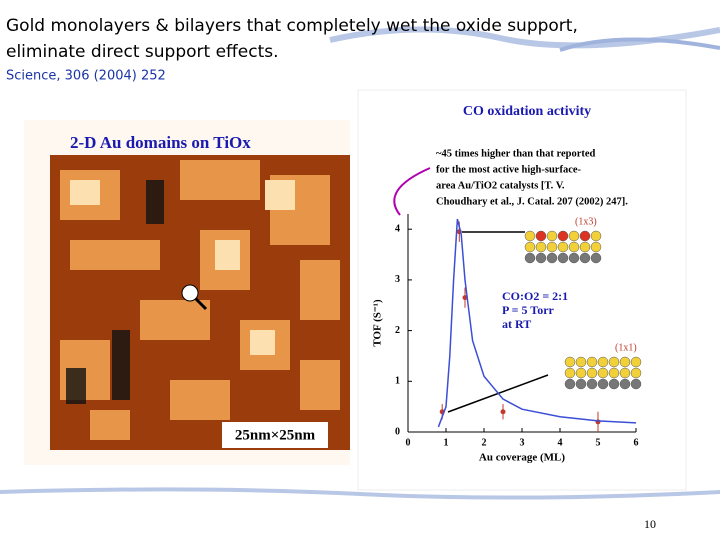  Describe the element at coordinates (528, 310) in the screenshot. I see `annotation: P = 5 Torr` at that location.